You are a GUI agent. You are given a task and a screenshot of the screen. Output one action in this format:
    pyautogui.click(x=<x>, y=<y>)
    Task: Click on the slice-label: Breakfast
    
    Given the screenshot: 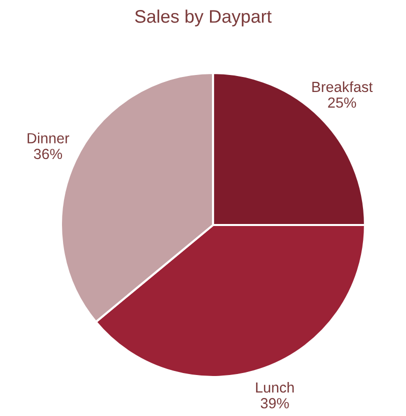 What is the action you would take?
    pyautogui.click(x=342, y=86)
    